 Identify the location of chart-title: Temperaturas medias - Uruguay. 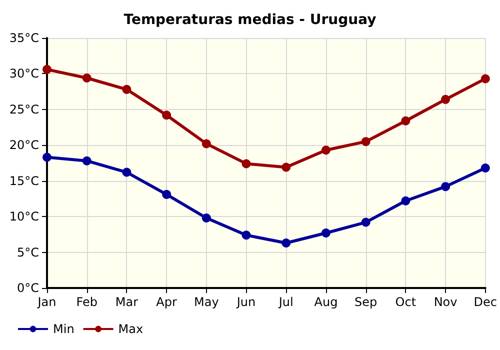
(250, 20).